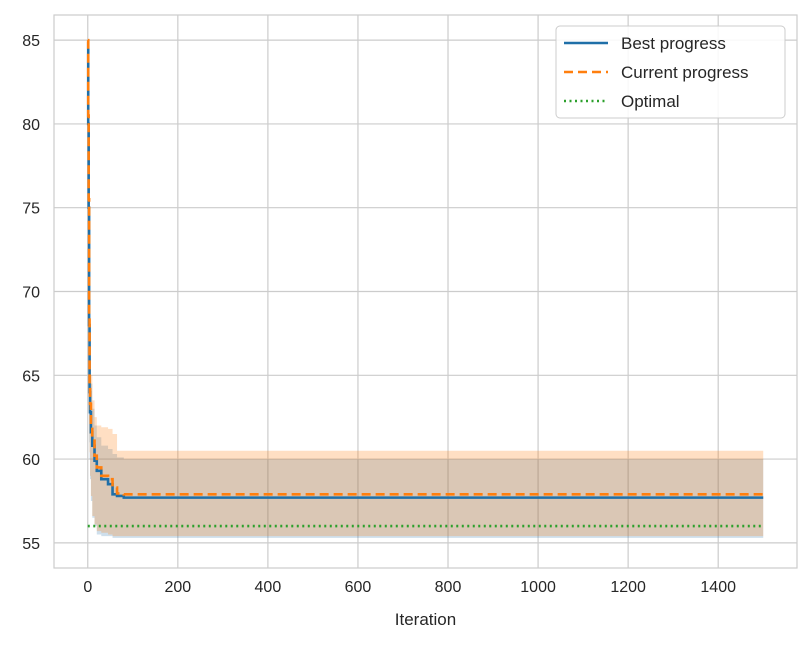  Describe the element at coordinates (685, 72) in the screenshot. I see `legend-label: Current progress` at that location.